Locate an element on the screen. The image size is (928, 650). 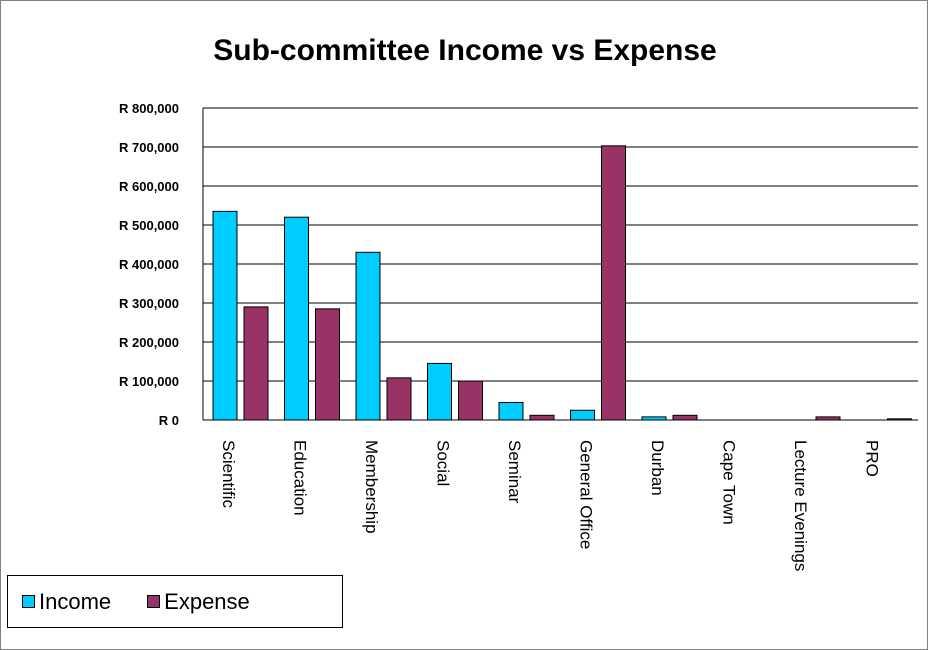
legend: Income Expense is located at coordinates (175, 601).